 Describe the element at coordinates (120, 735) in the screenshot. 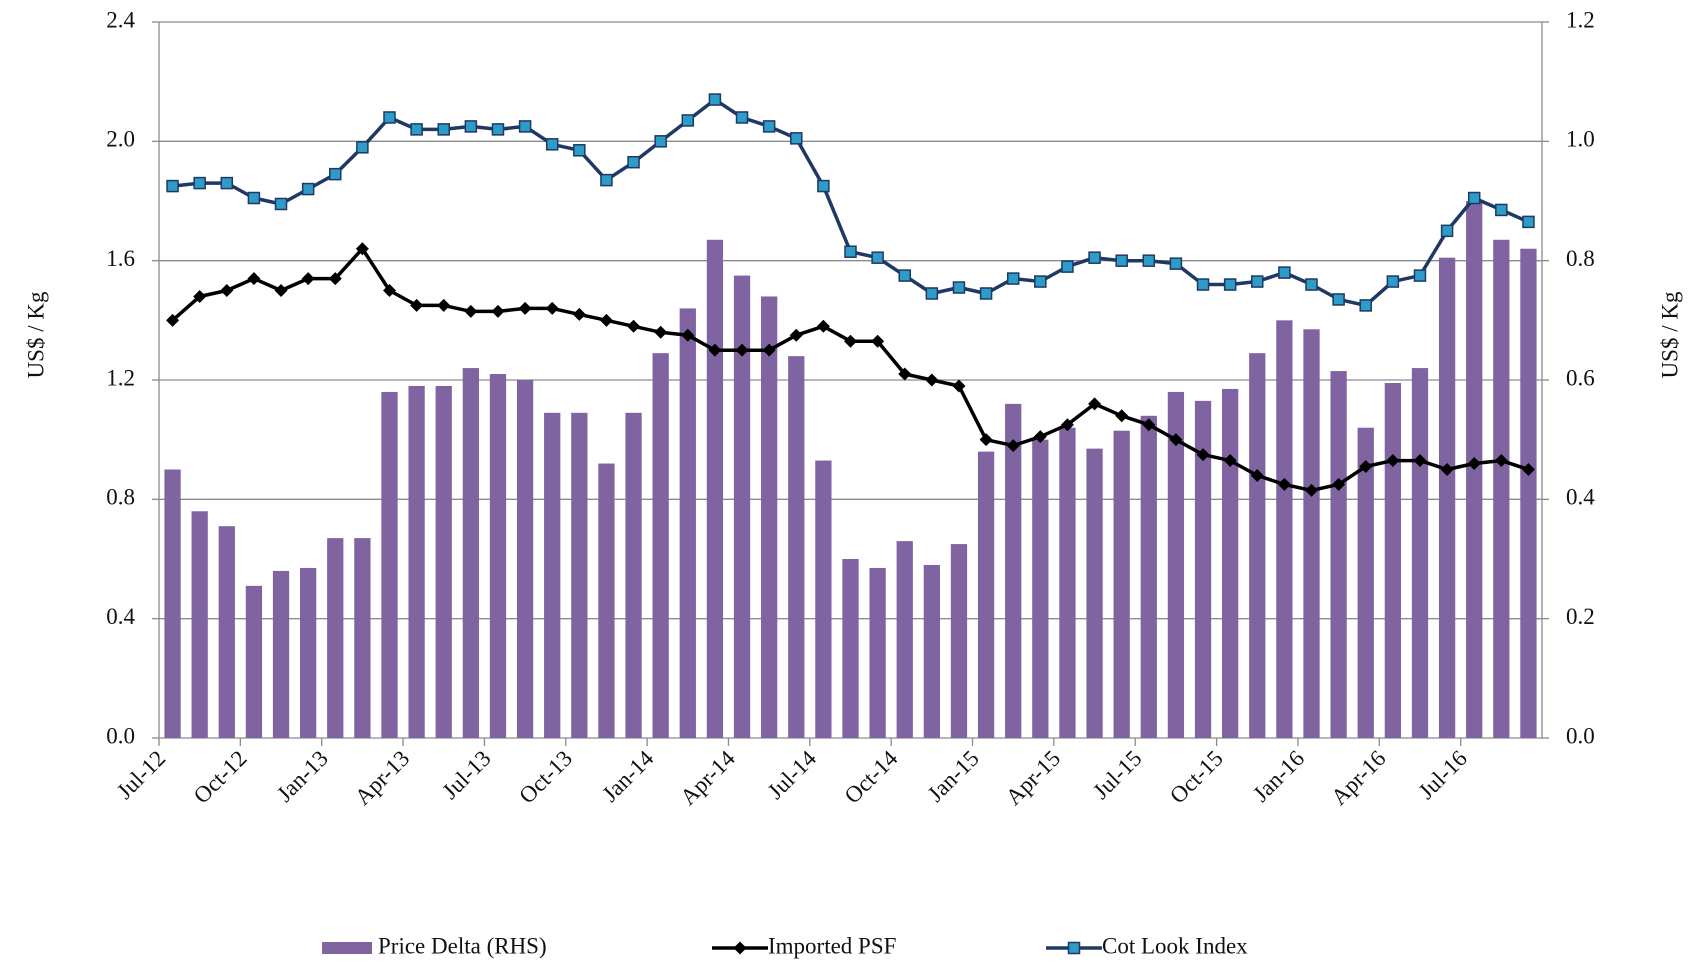

I see `y-tick-label: 0.0` at that location.